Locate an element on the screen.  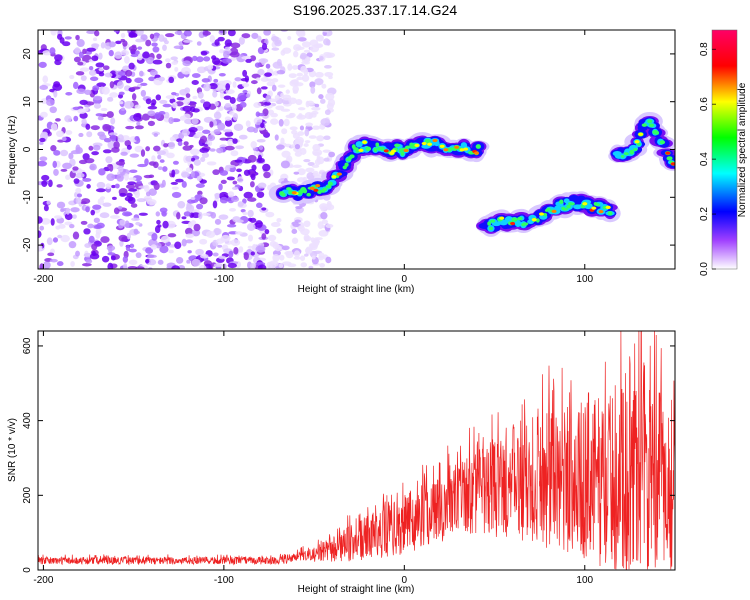
colorbar-tick-label: 0.8 is located at coordinates (704, 49).